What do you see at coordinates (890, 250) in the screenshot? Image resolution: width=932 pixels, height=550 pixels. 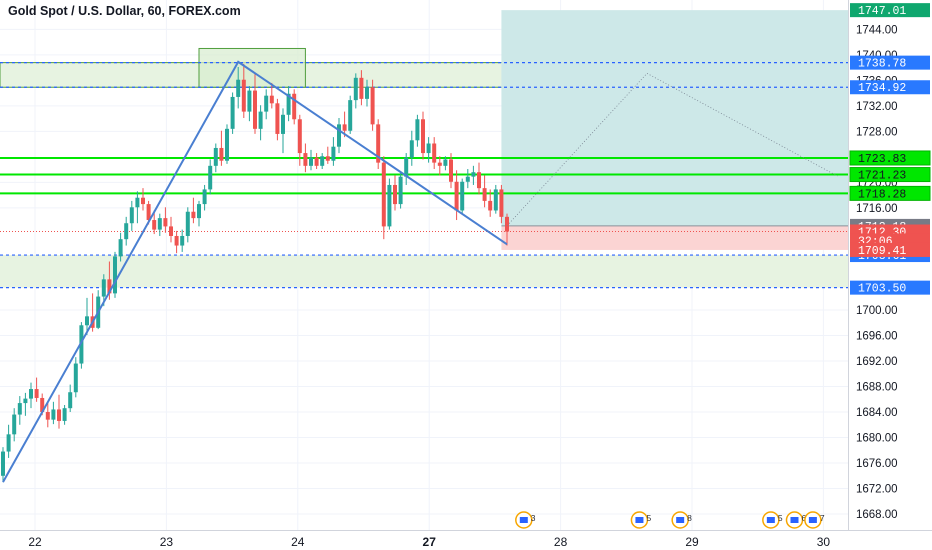 I see `price-badge: 1709.41` at bounding box center [890, 250].